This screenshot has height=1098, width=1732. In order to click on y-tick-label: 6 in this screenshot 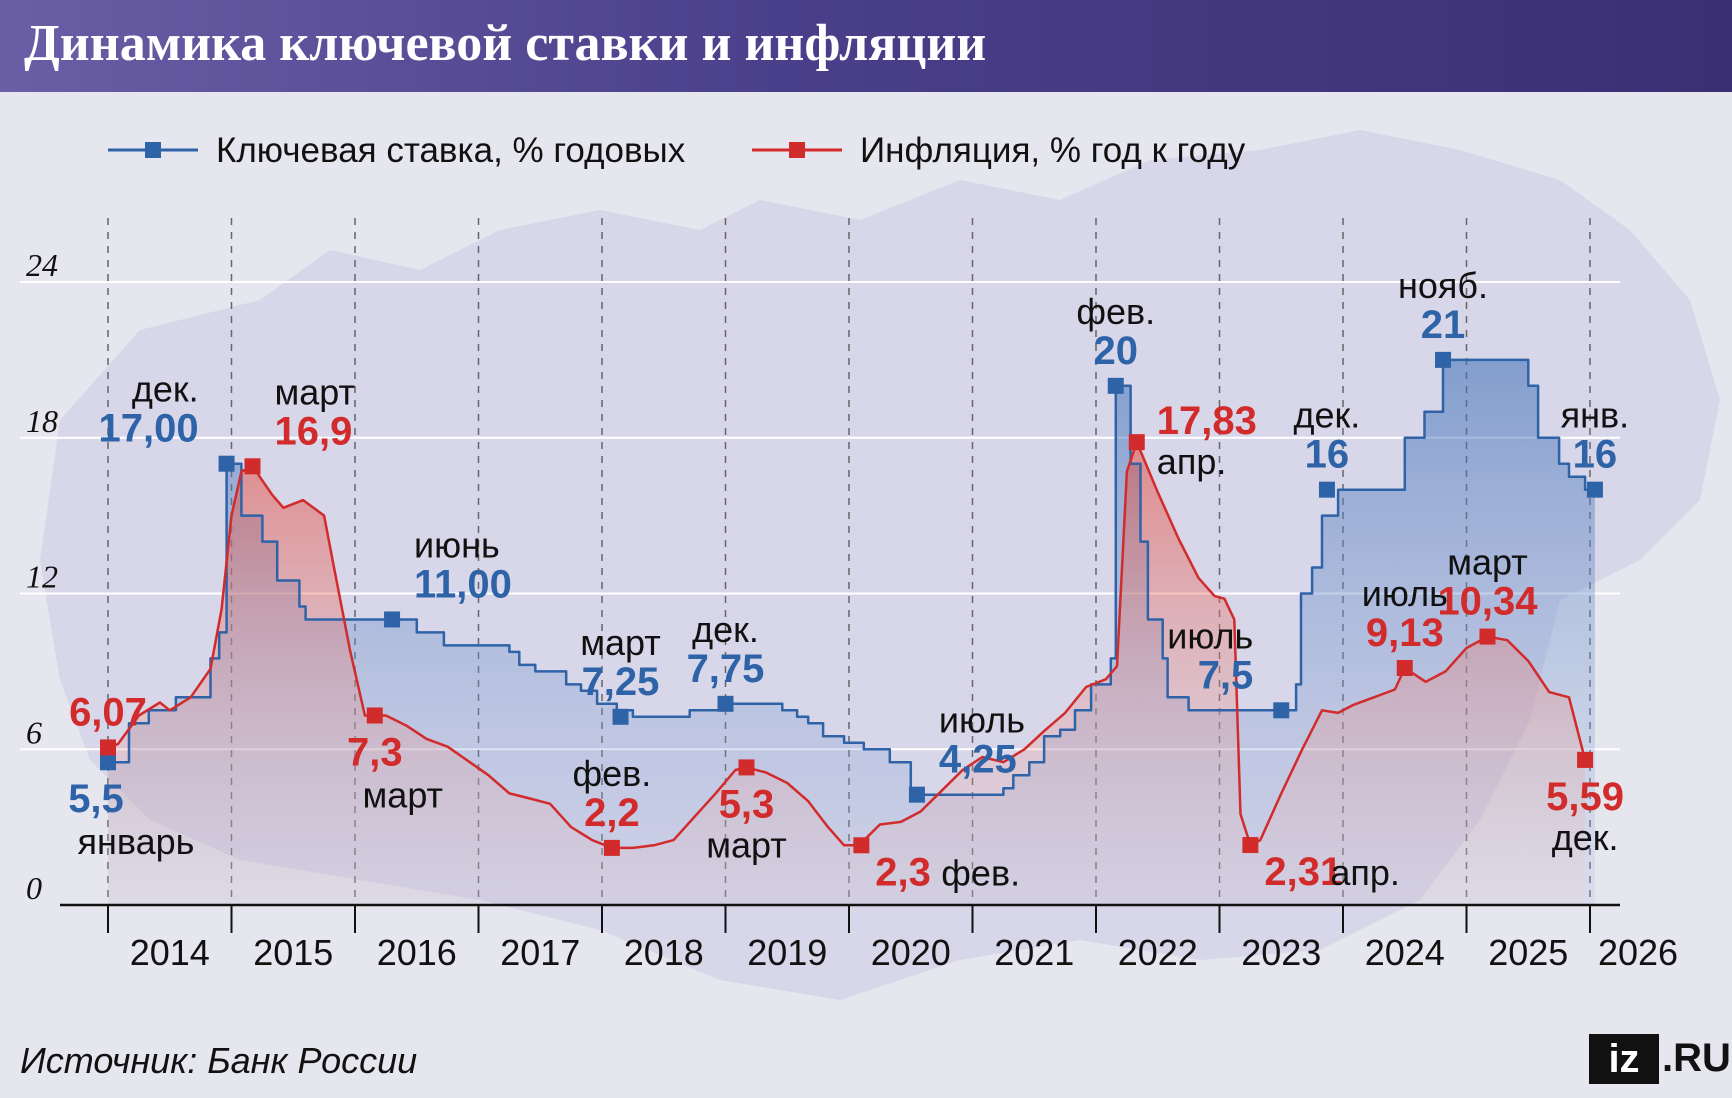, I will do `click(34, 732)`.